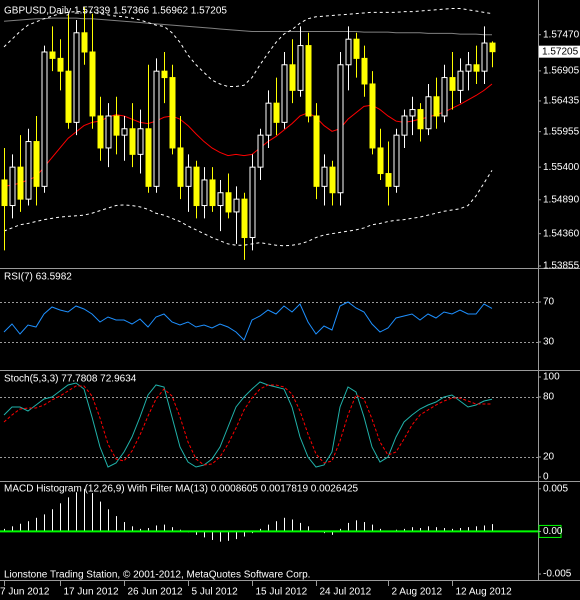 The height and width of the screenshot is (600, 580). Describe the element at coordinates (549, 342) in the screenshot. I see `y-tick-label: 30` at that location.